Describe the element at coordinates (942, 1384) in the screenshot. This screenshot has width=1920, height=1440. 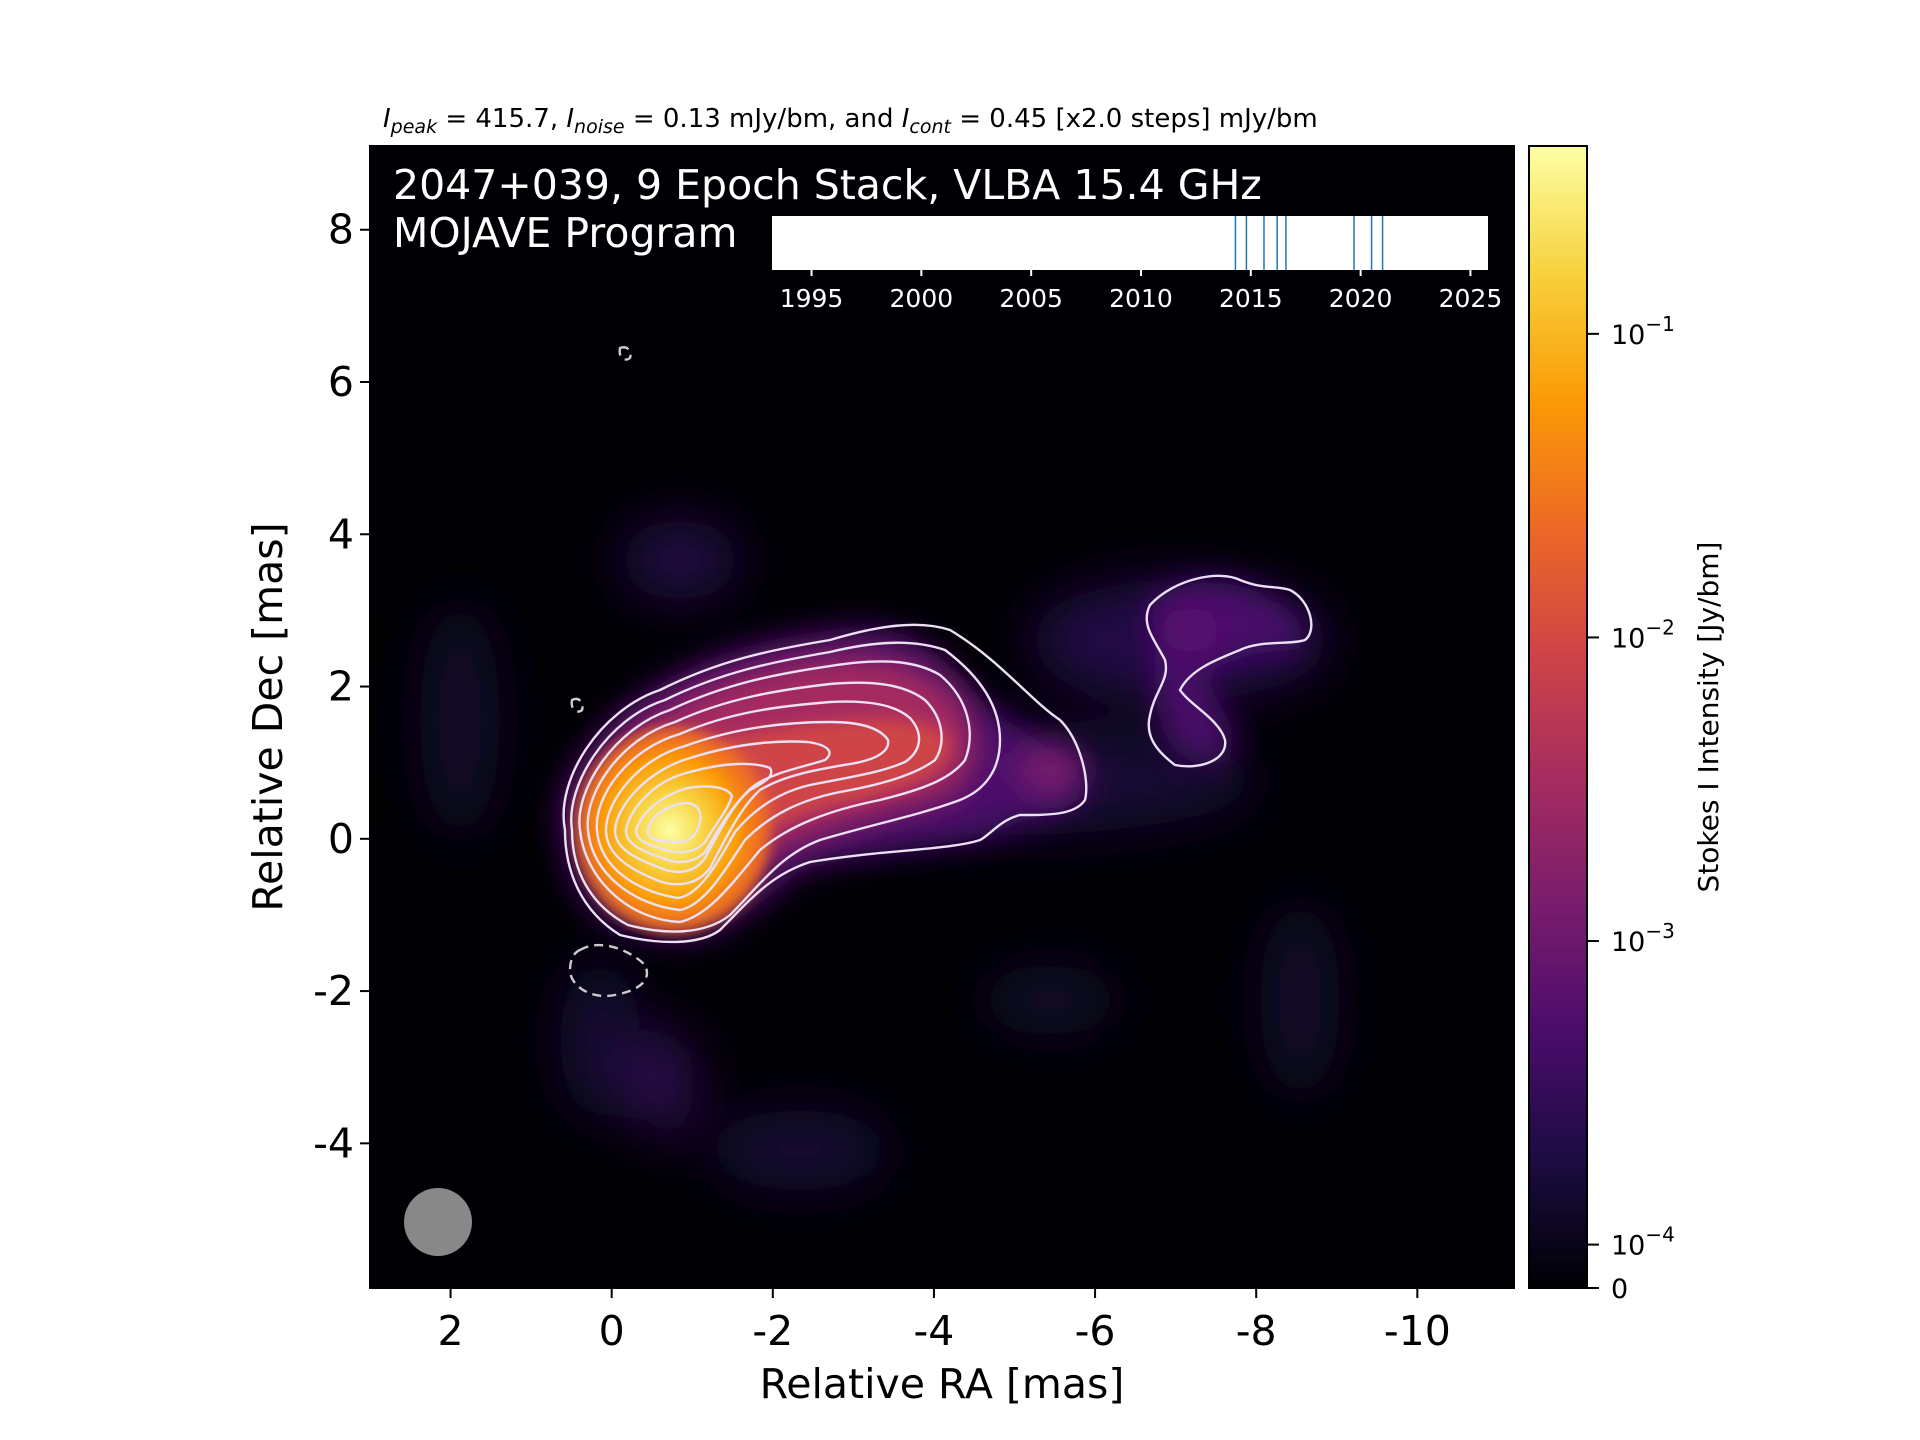
I see `x-axis-label: Relative RA [mas]` at that location.